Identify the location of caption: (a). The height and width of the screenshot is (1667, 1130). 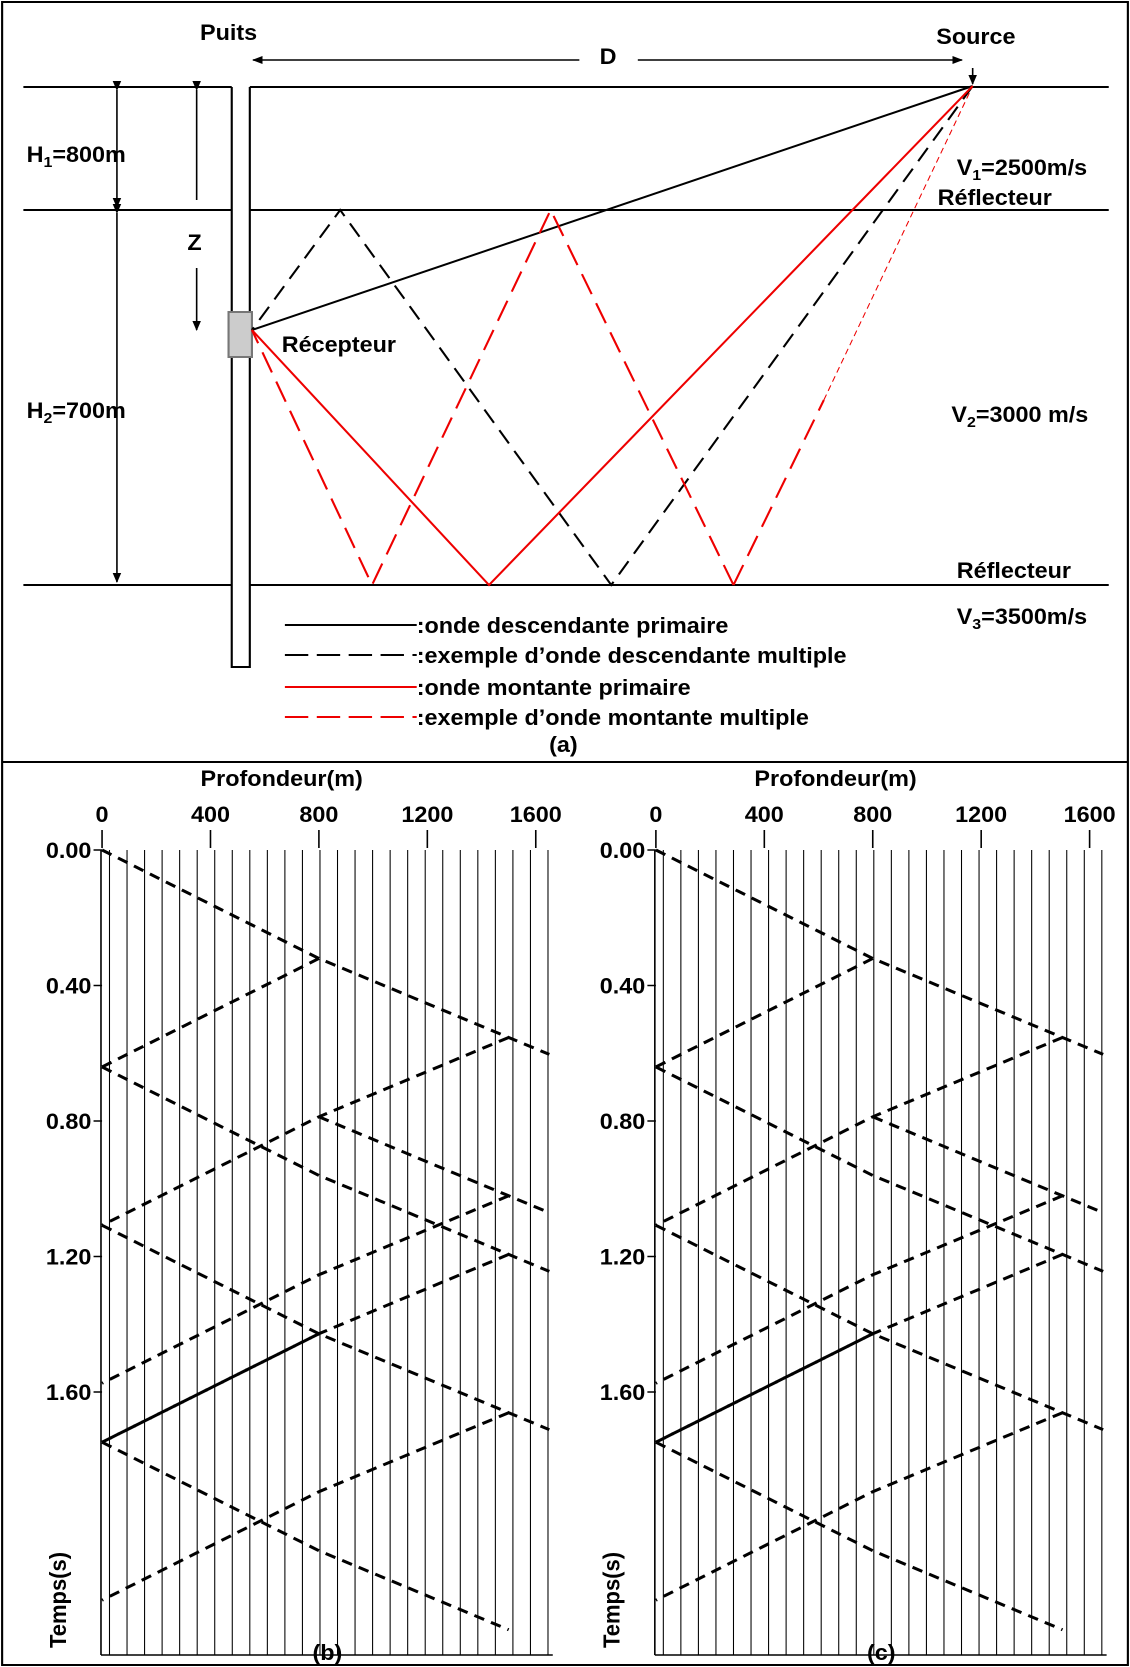
(563, 744).